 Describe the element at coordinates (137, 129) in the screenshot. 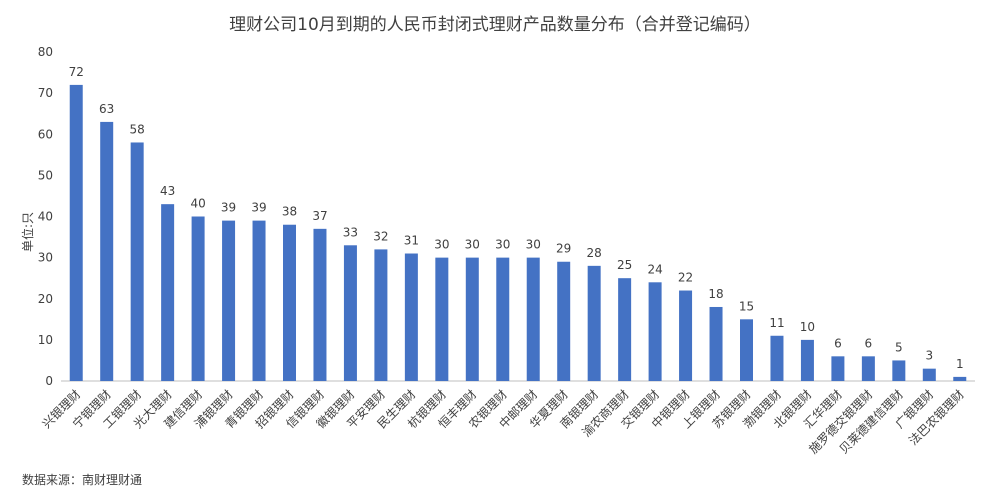

I see `bar-value-label: 58` at that location.